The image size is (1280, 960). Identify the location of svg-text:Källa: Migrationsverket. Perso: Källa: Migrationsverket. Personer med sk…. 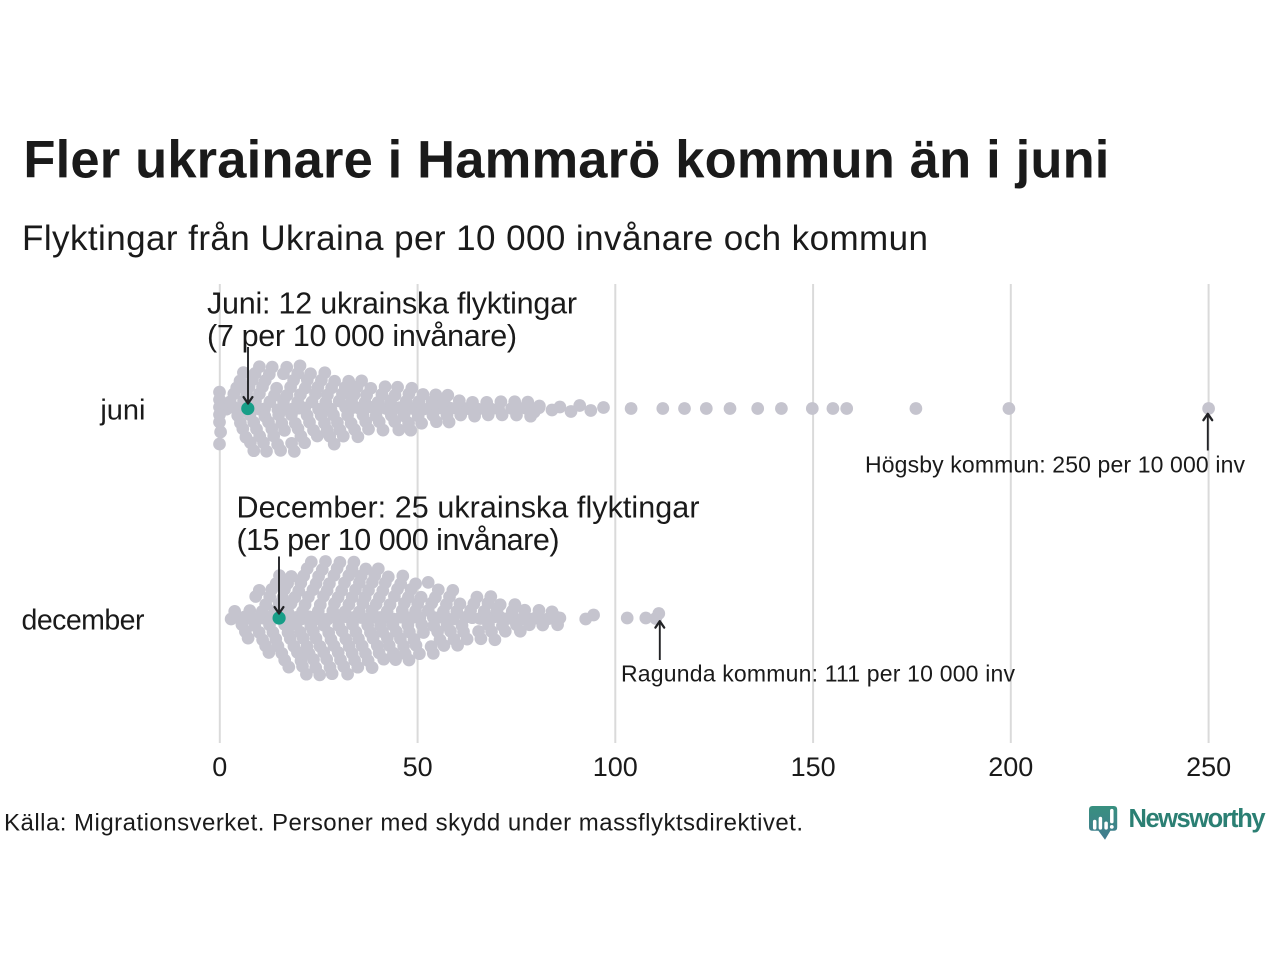
(403, 823).